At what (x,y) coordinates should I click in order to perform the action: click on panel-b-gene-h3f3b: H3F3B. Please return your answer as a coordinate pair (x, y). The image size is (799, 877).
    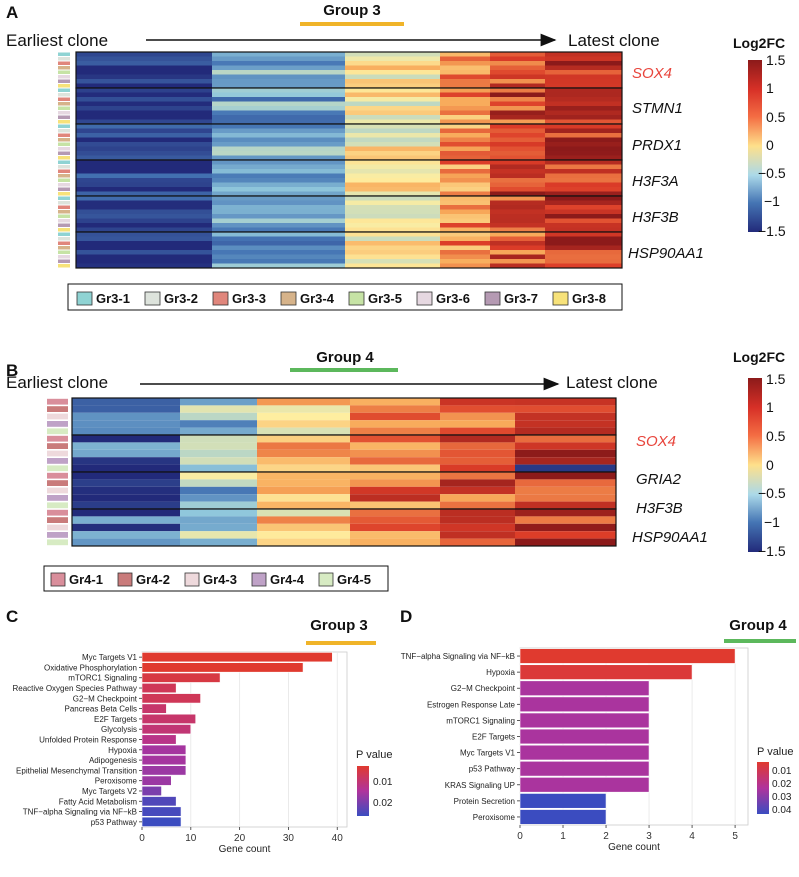
    Looking at the image, I should click on (659, 508).